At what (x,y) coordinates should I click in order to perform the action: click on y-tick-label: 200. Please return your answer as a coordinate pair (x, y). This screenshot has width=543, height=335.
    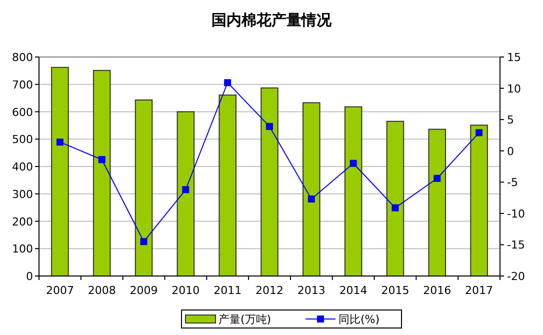
    Looking at the image, I should click on (22, 221).